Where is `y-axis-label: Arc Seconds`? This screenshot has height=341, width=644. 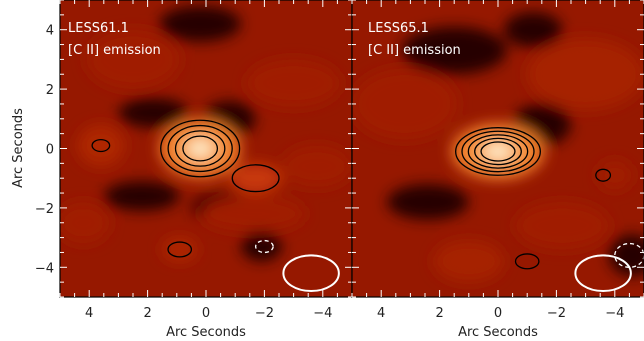
y-axis-label: Arc Seconds is located at coordinates (18, 148).